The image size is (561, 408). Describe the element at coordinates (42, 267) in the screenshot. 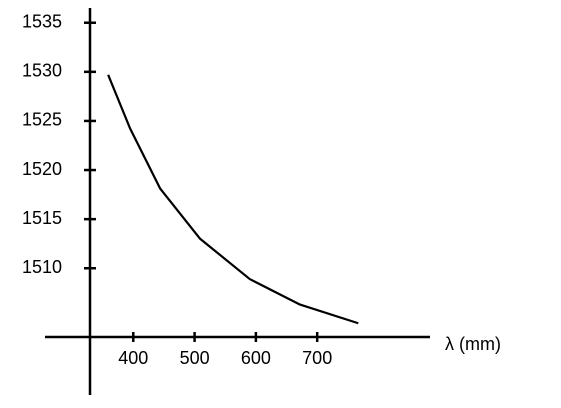

I see `y-tick-label: 1510` at that location.